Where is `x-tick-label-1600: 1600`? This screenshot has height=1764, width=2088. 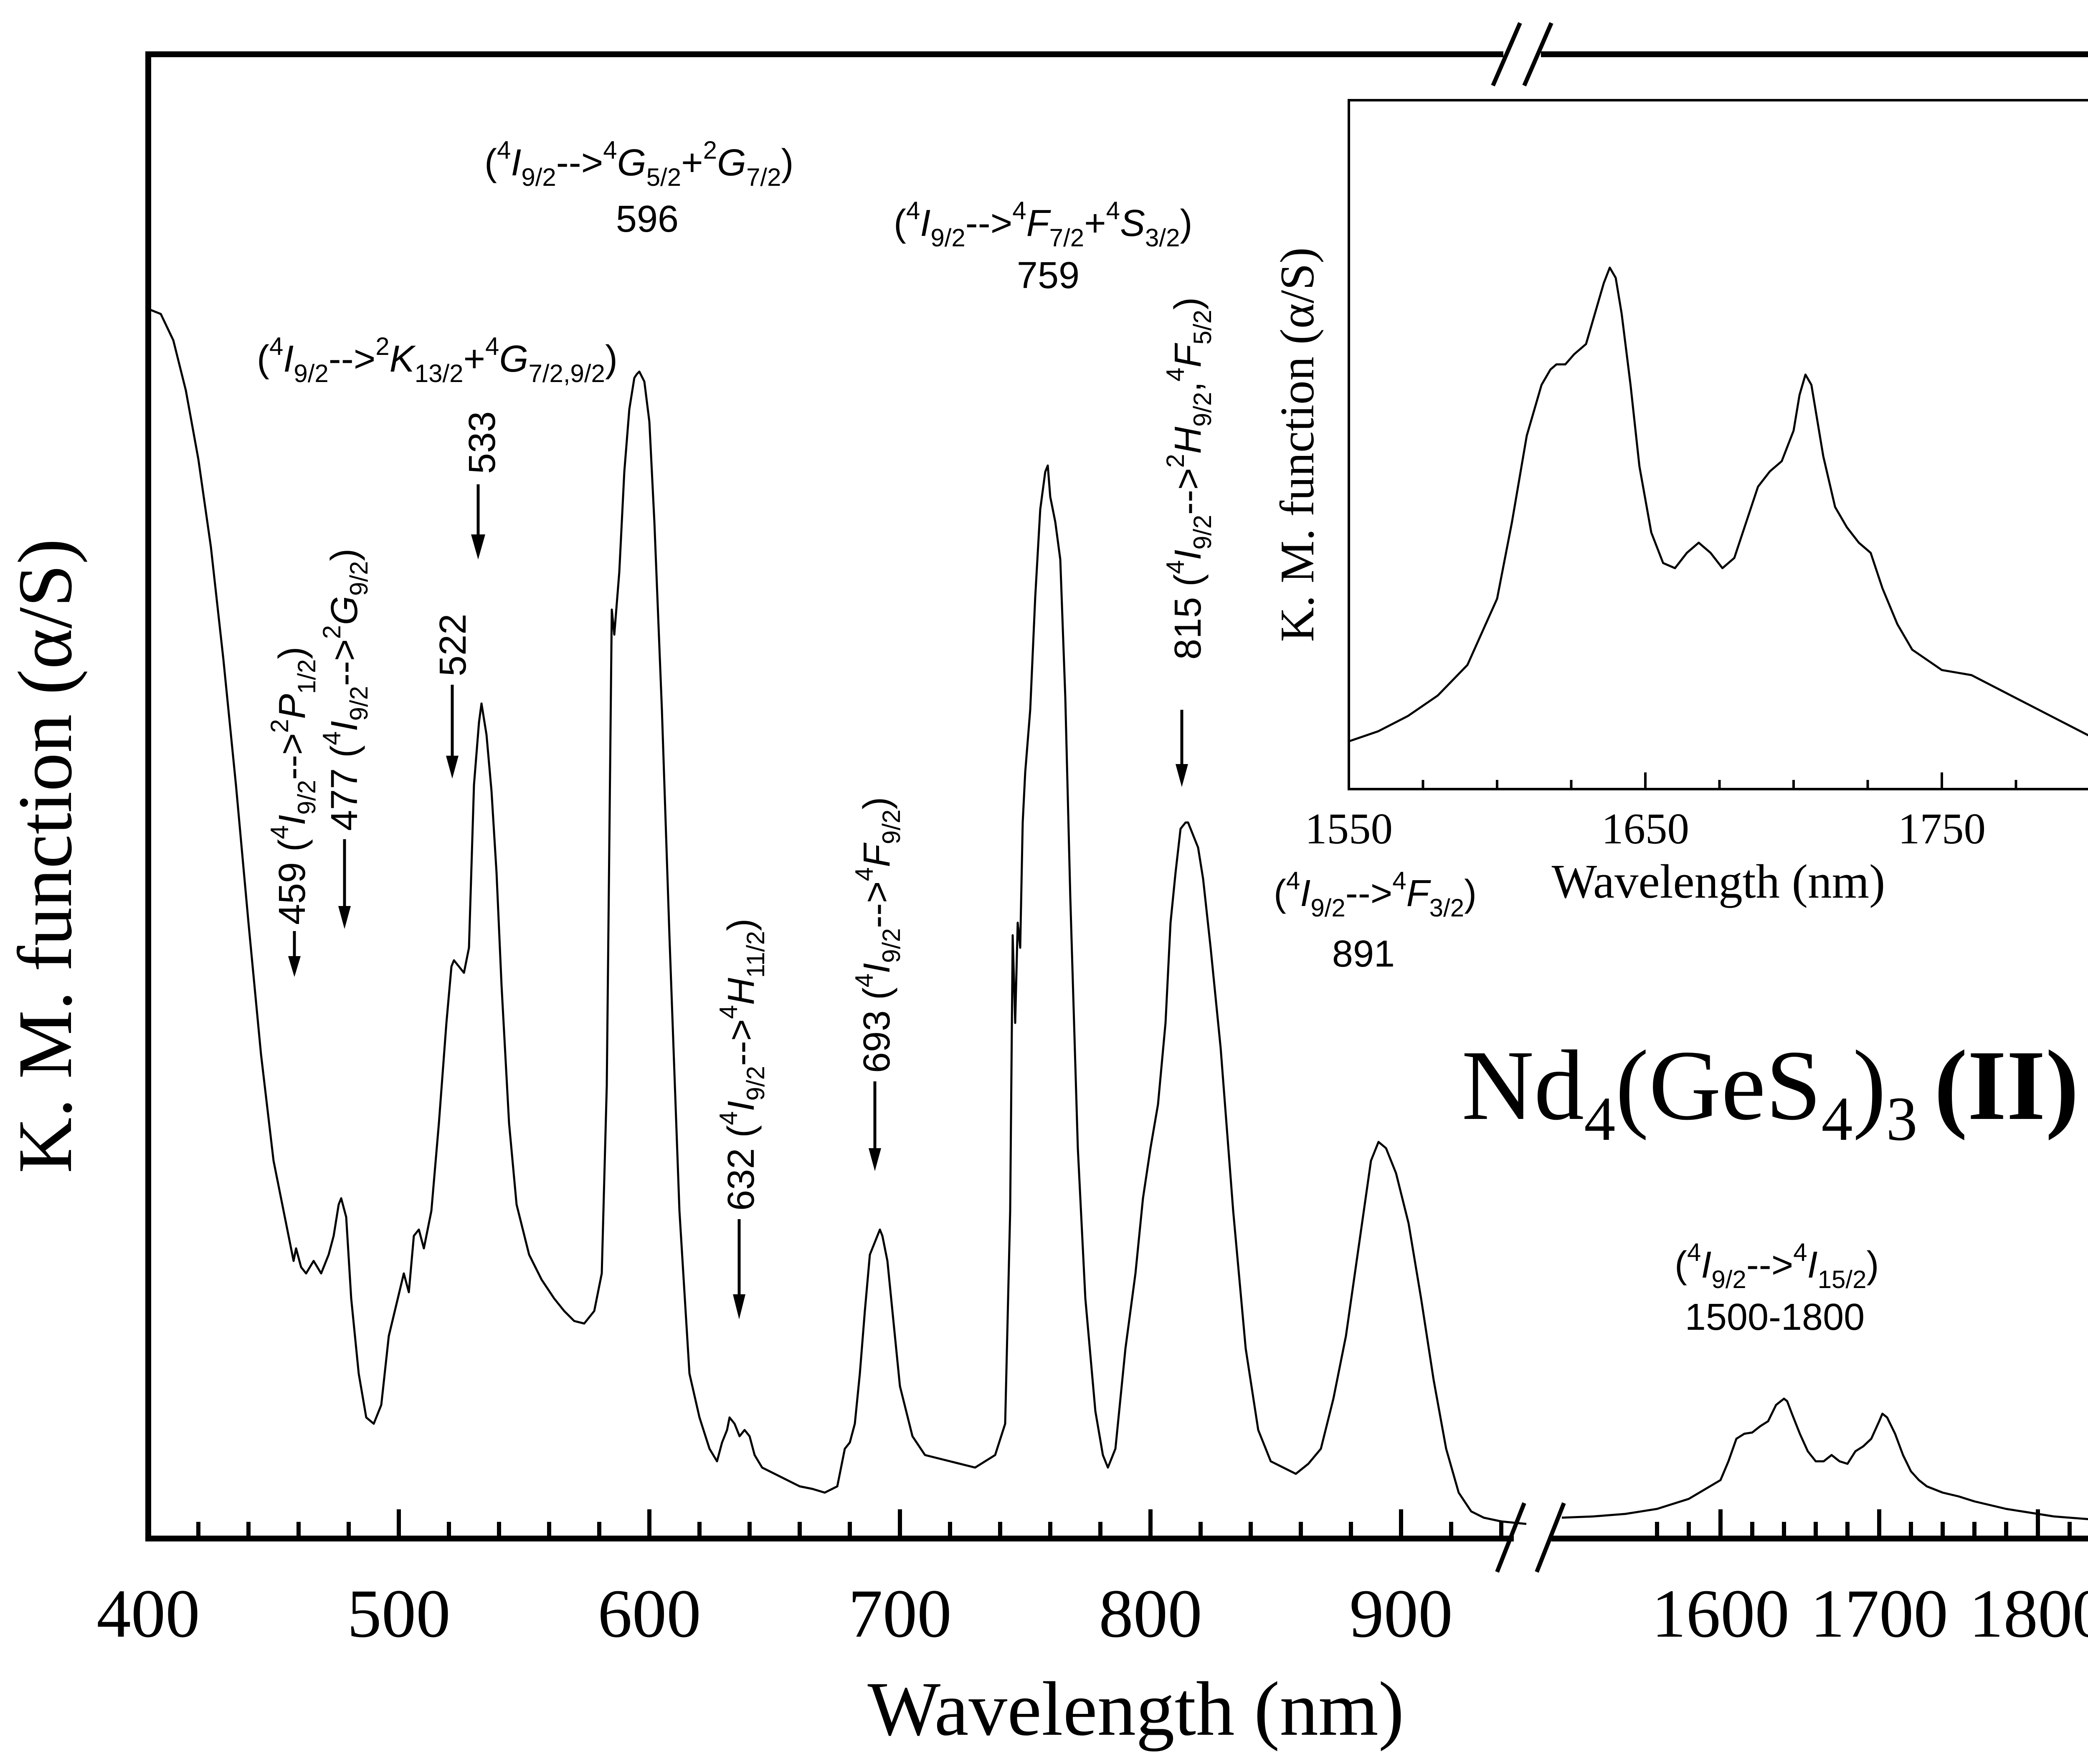
x-tick-label-1600: 1600 is located at coordinates (1721, 1613).